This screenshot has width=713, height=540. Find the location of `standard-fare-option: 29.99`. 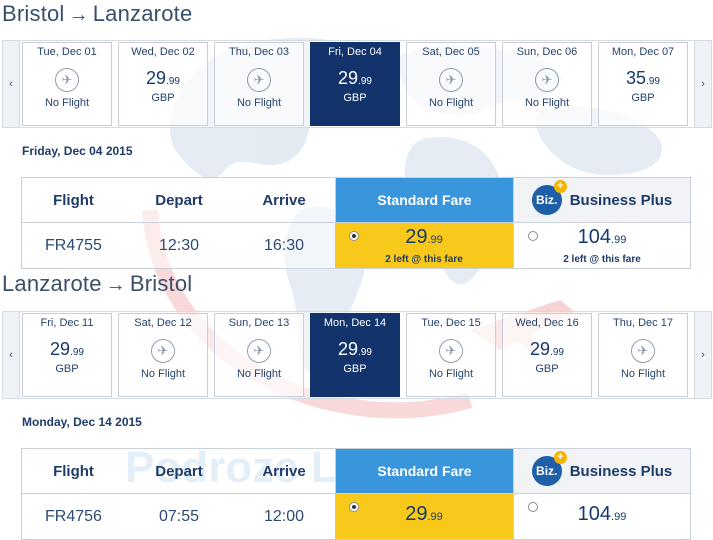

standard-fare-option: 29.99 is located at coordinates (424, 516).